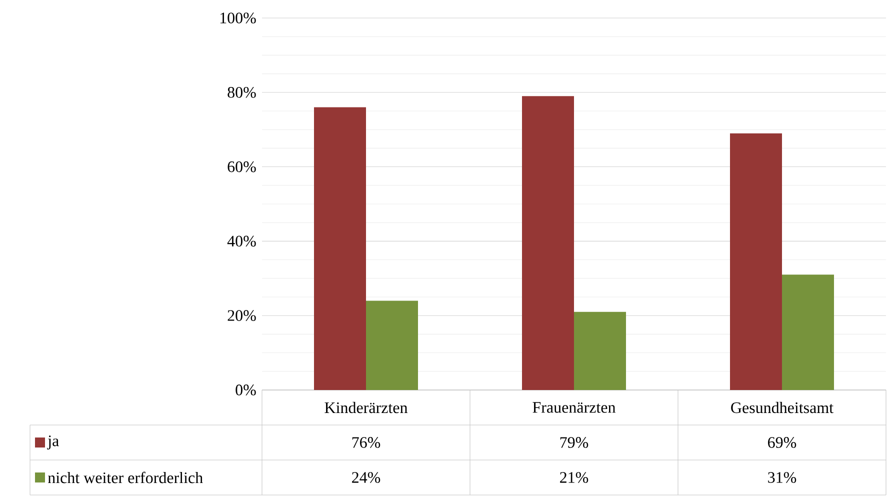 This screenshot has width=894, height=497. What do you see at coordinates (782, 477) in the screenshot?
I see `data-label: 31%` at bounding box center [782, 477].